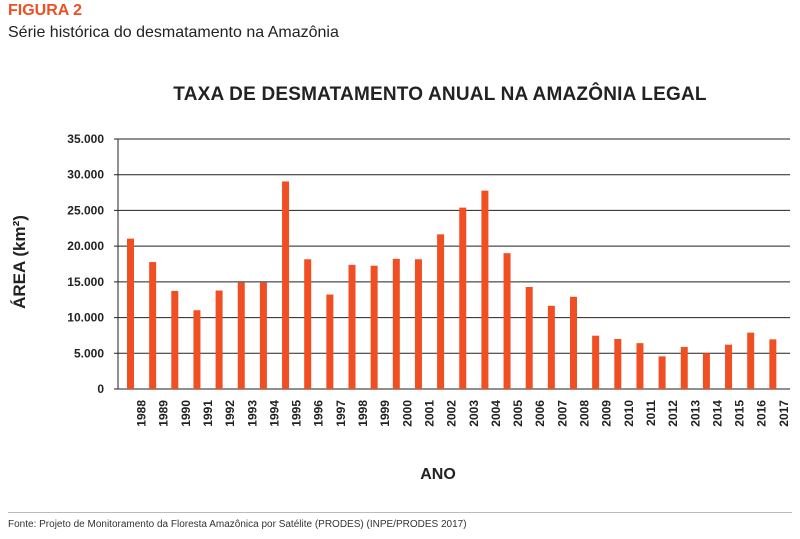 This screenshot has width=800, height=539. I want to click on bar-2015, so click(729, 366).